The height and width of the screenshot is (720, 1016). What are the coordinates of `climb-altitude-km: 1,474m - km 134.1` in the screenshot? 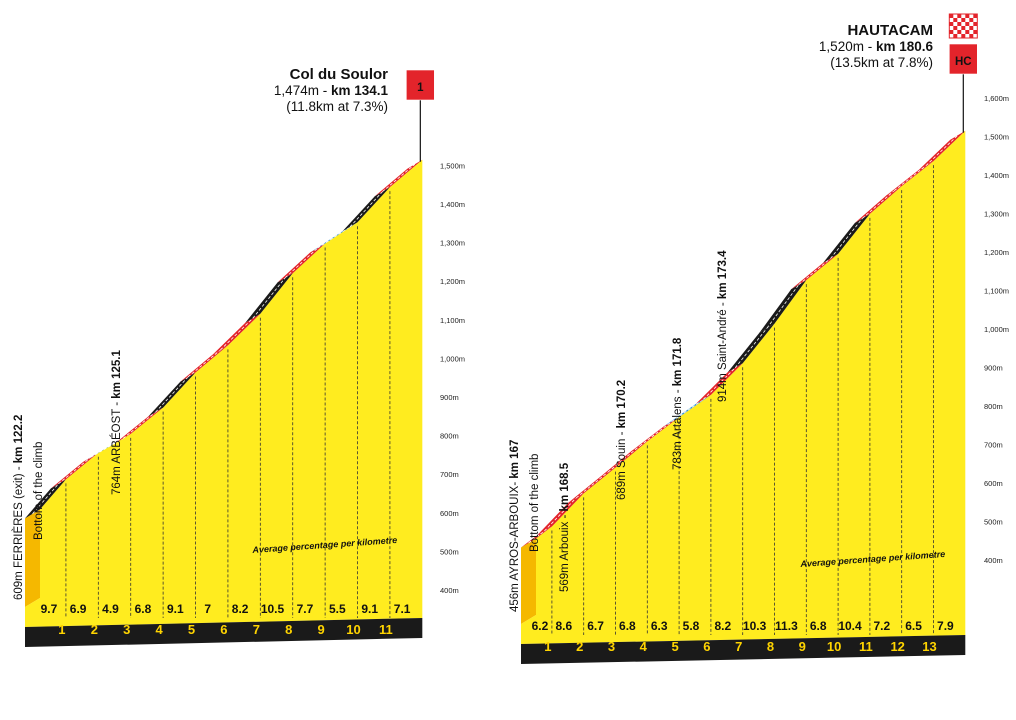 It's located at (331, 90).